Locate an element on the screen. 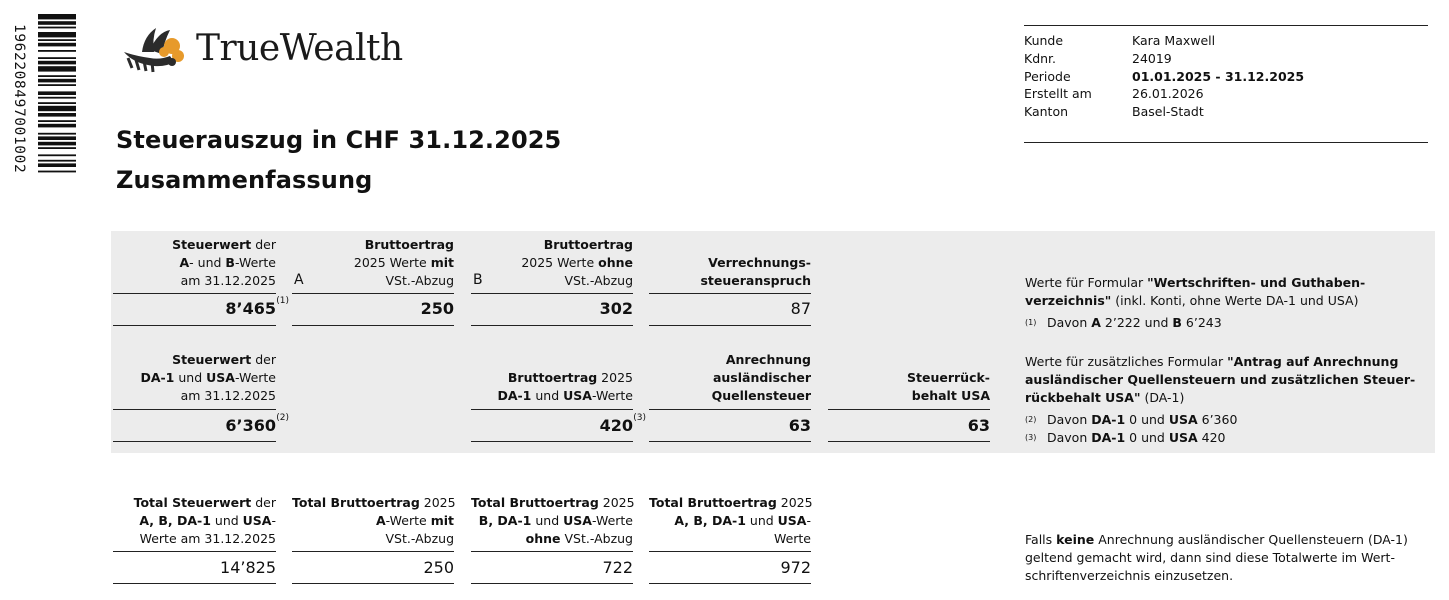  text-line: Bruttoertrag is located at coordinates (588, 244).